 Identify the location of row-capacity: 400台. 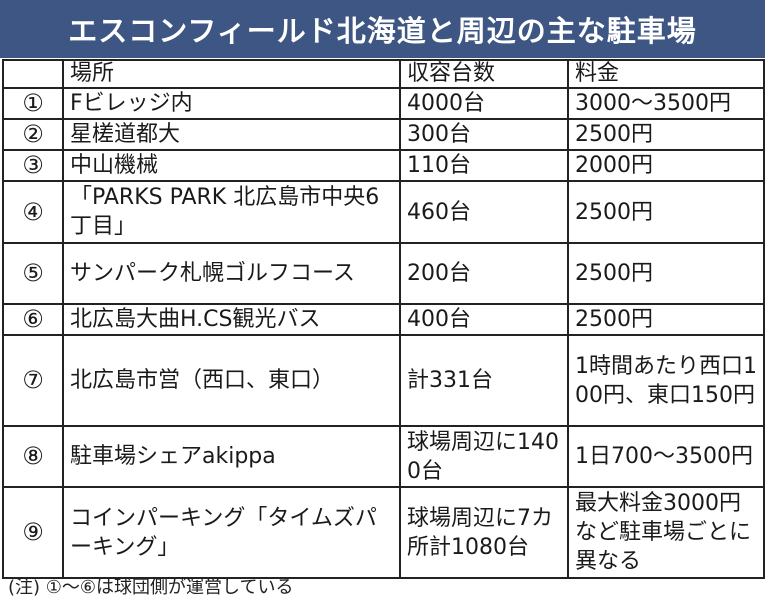
(484, 319).